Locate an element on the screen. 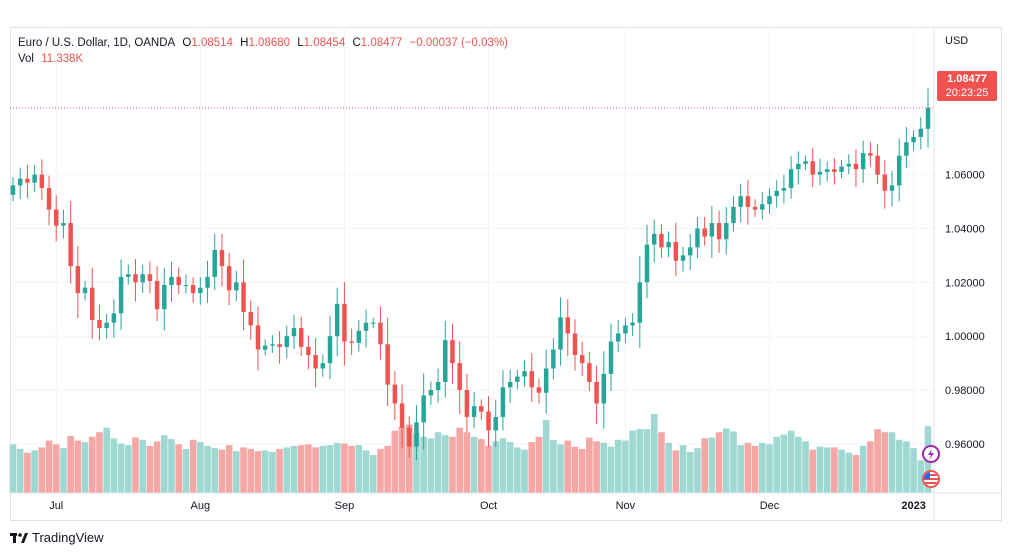 This screenshot has height=555, width=1012. x-tick-label: Nov is located at coordinates (626, 506).